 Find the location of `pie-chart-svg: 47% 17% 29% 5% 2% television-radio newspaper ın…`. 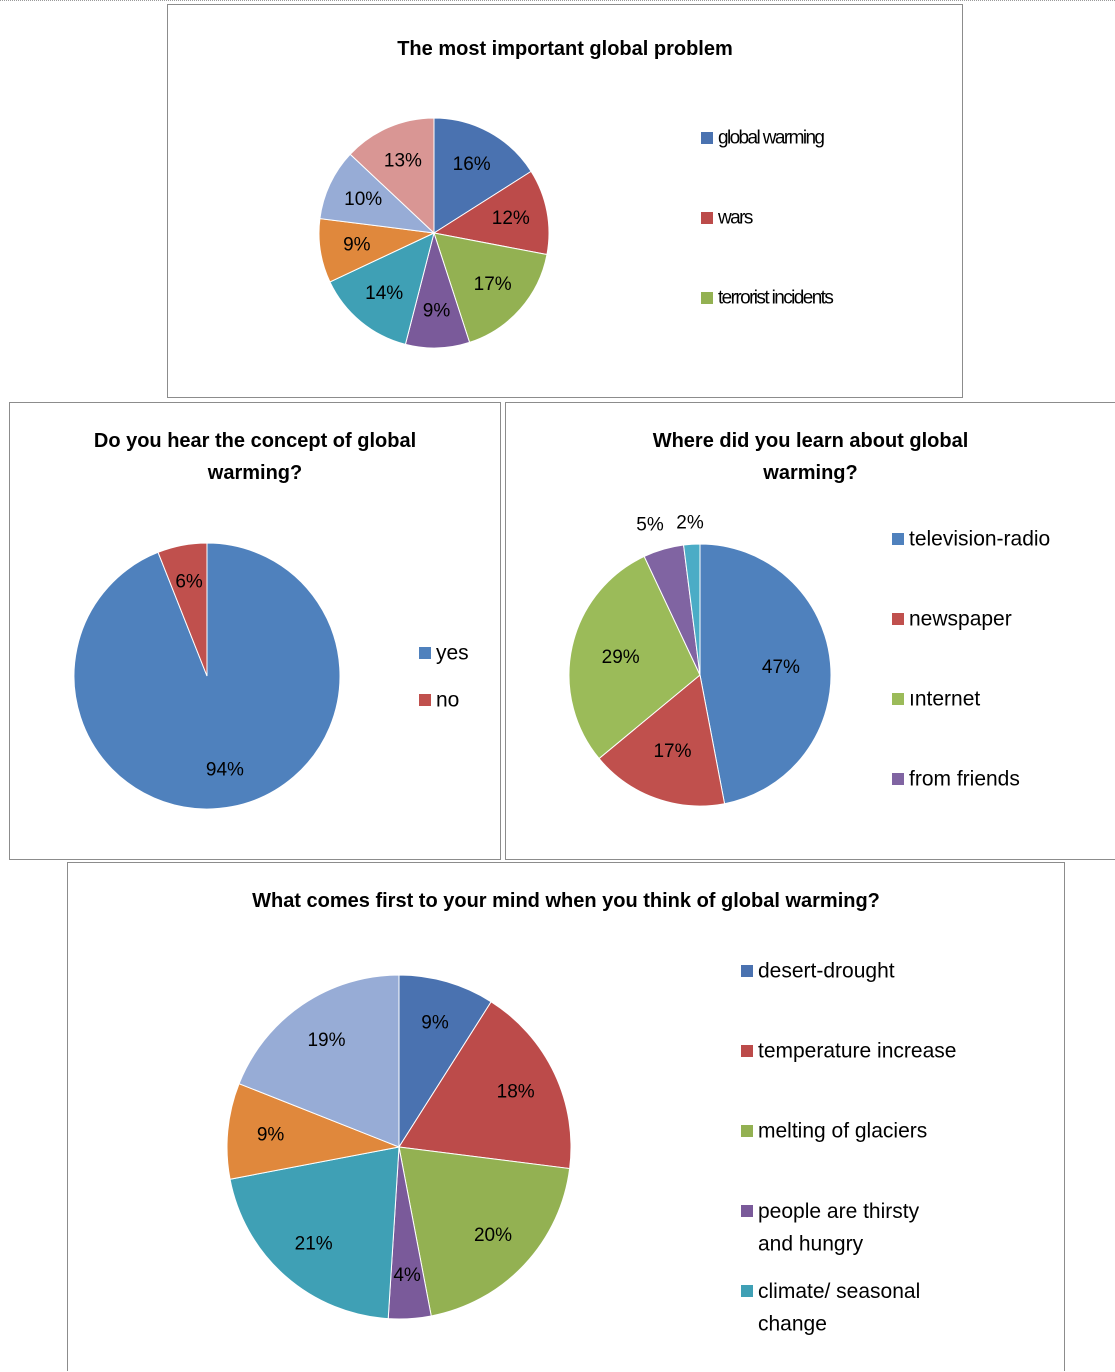

pie-chart-svg: 47% 17% 29% 5% 2% television-radio newspaper ın… is located at coordinates (809, 660).